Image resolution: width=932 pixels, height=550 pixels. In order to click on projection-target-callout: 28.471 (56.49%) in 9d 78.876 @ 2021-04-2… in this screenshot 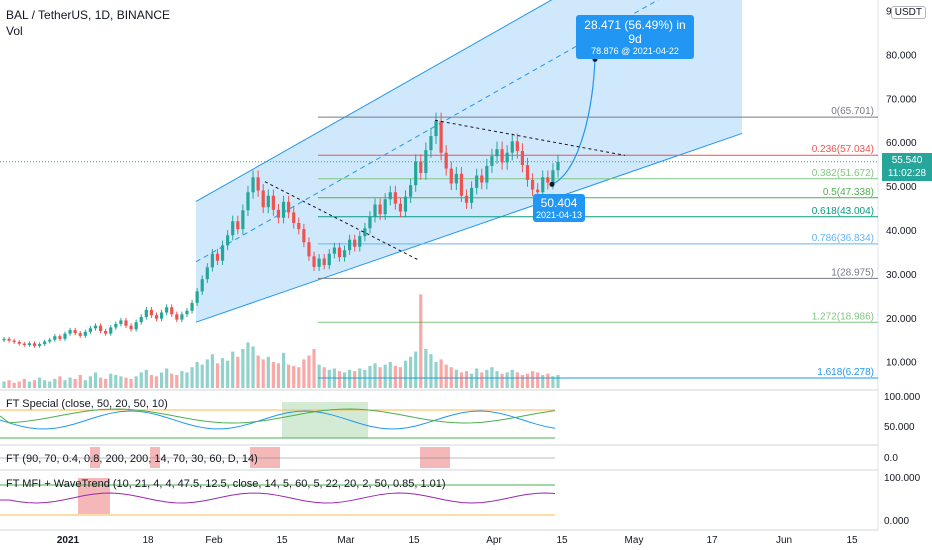, I will do `click(635, 37)`.